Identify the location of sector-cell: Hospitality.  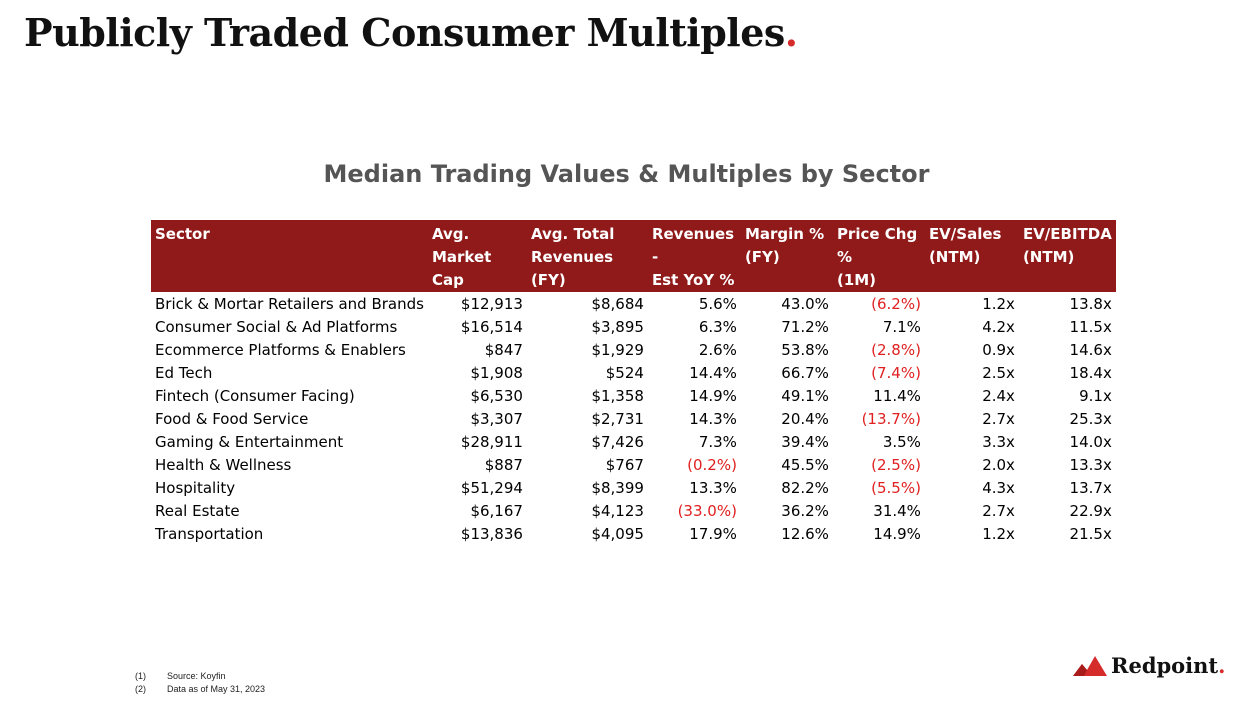
(195, 487).